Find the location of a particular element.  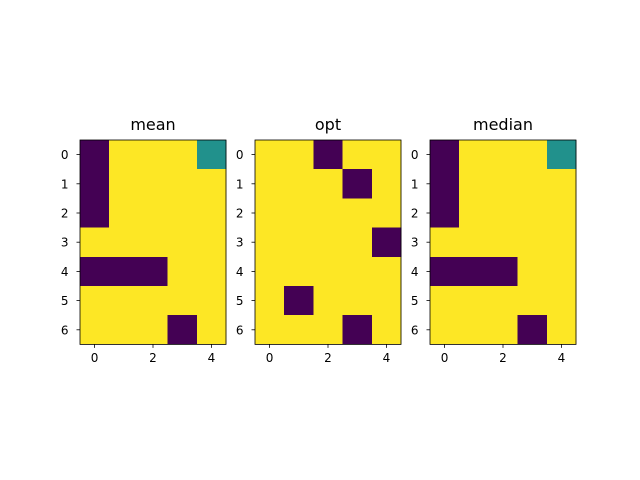

y-tick-label: 0 is located at coordinates (415, 155).